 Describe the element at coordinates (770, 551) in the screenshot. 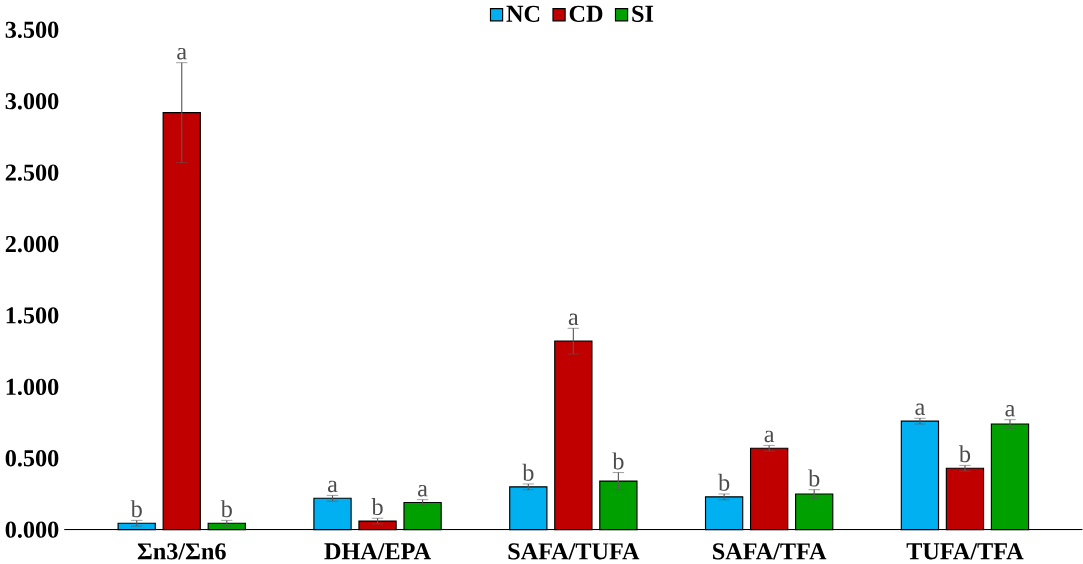

I see `x-tick-label: SAFA/TFA` at that location.